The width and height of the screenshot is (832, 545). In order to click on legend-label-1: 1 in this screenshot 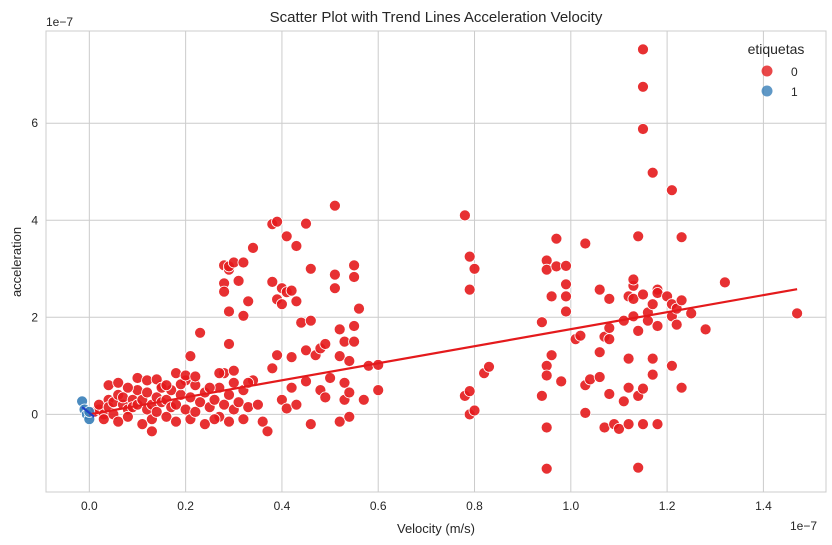, I will do `click(794, 92)`.